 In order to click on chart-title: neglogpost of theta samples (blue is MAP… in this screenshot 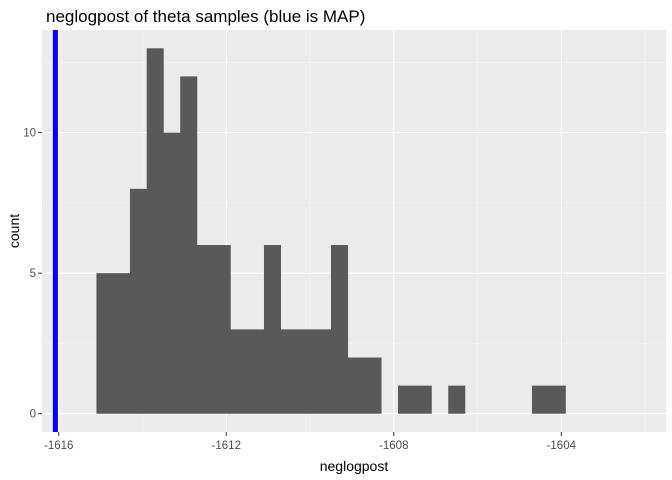, I will do `click(205, 16)`.